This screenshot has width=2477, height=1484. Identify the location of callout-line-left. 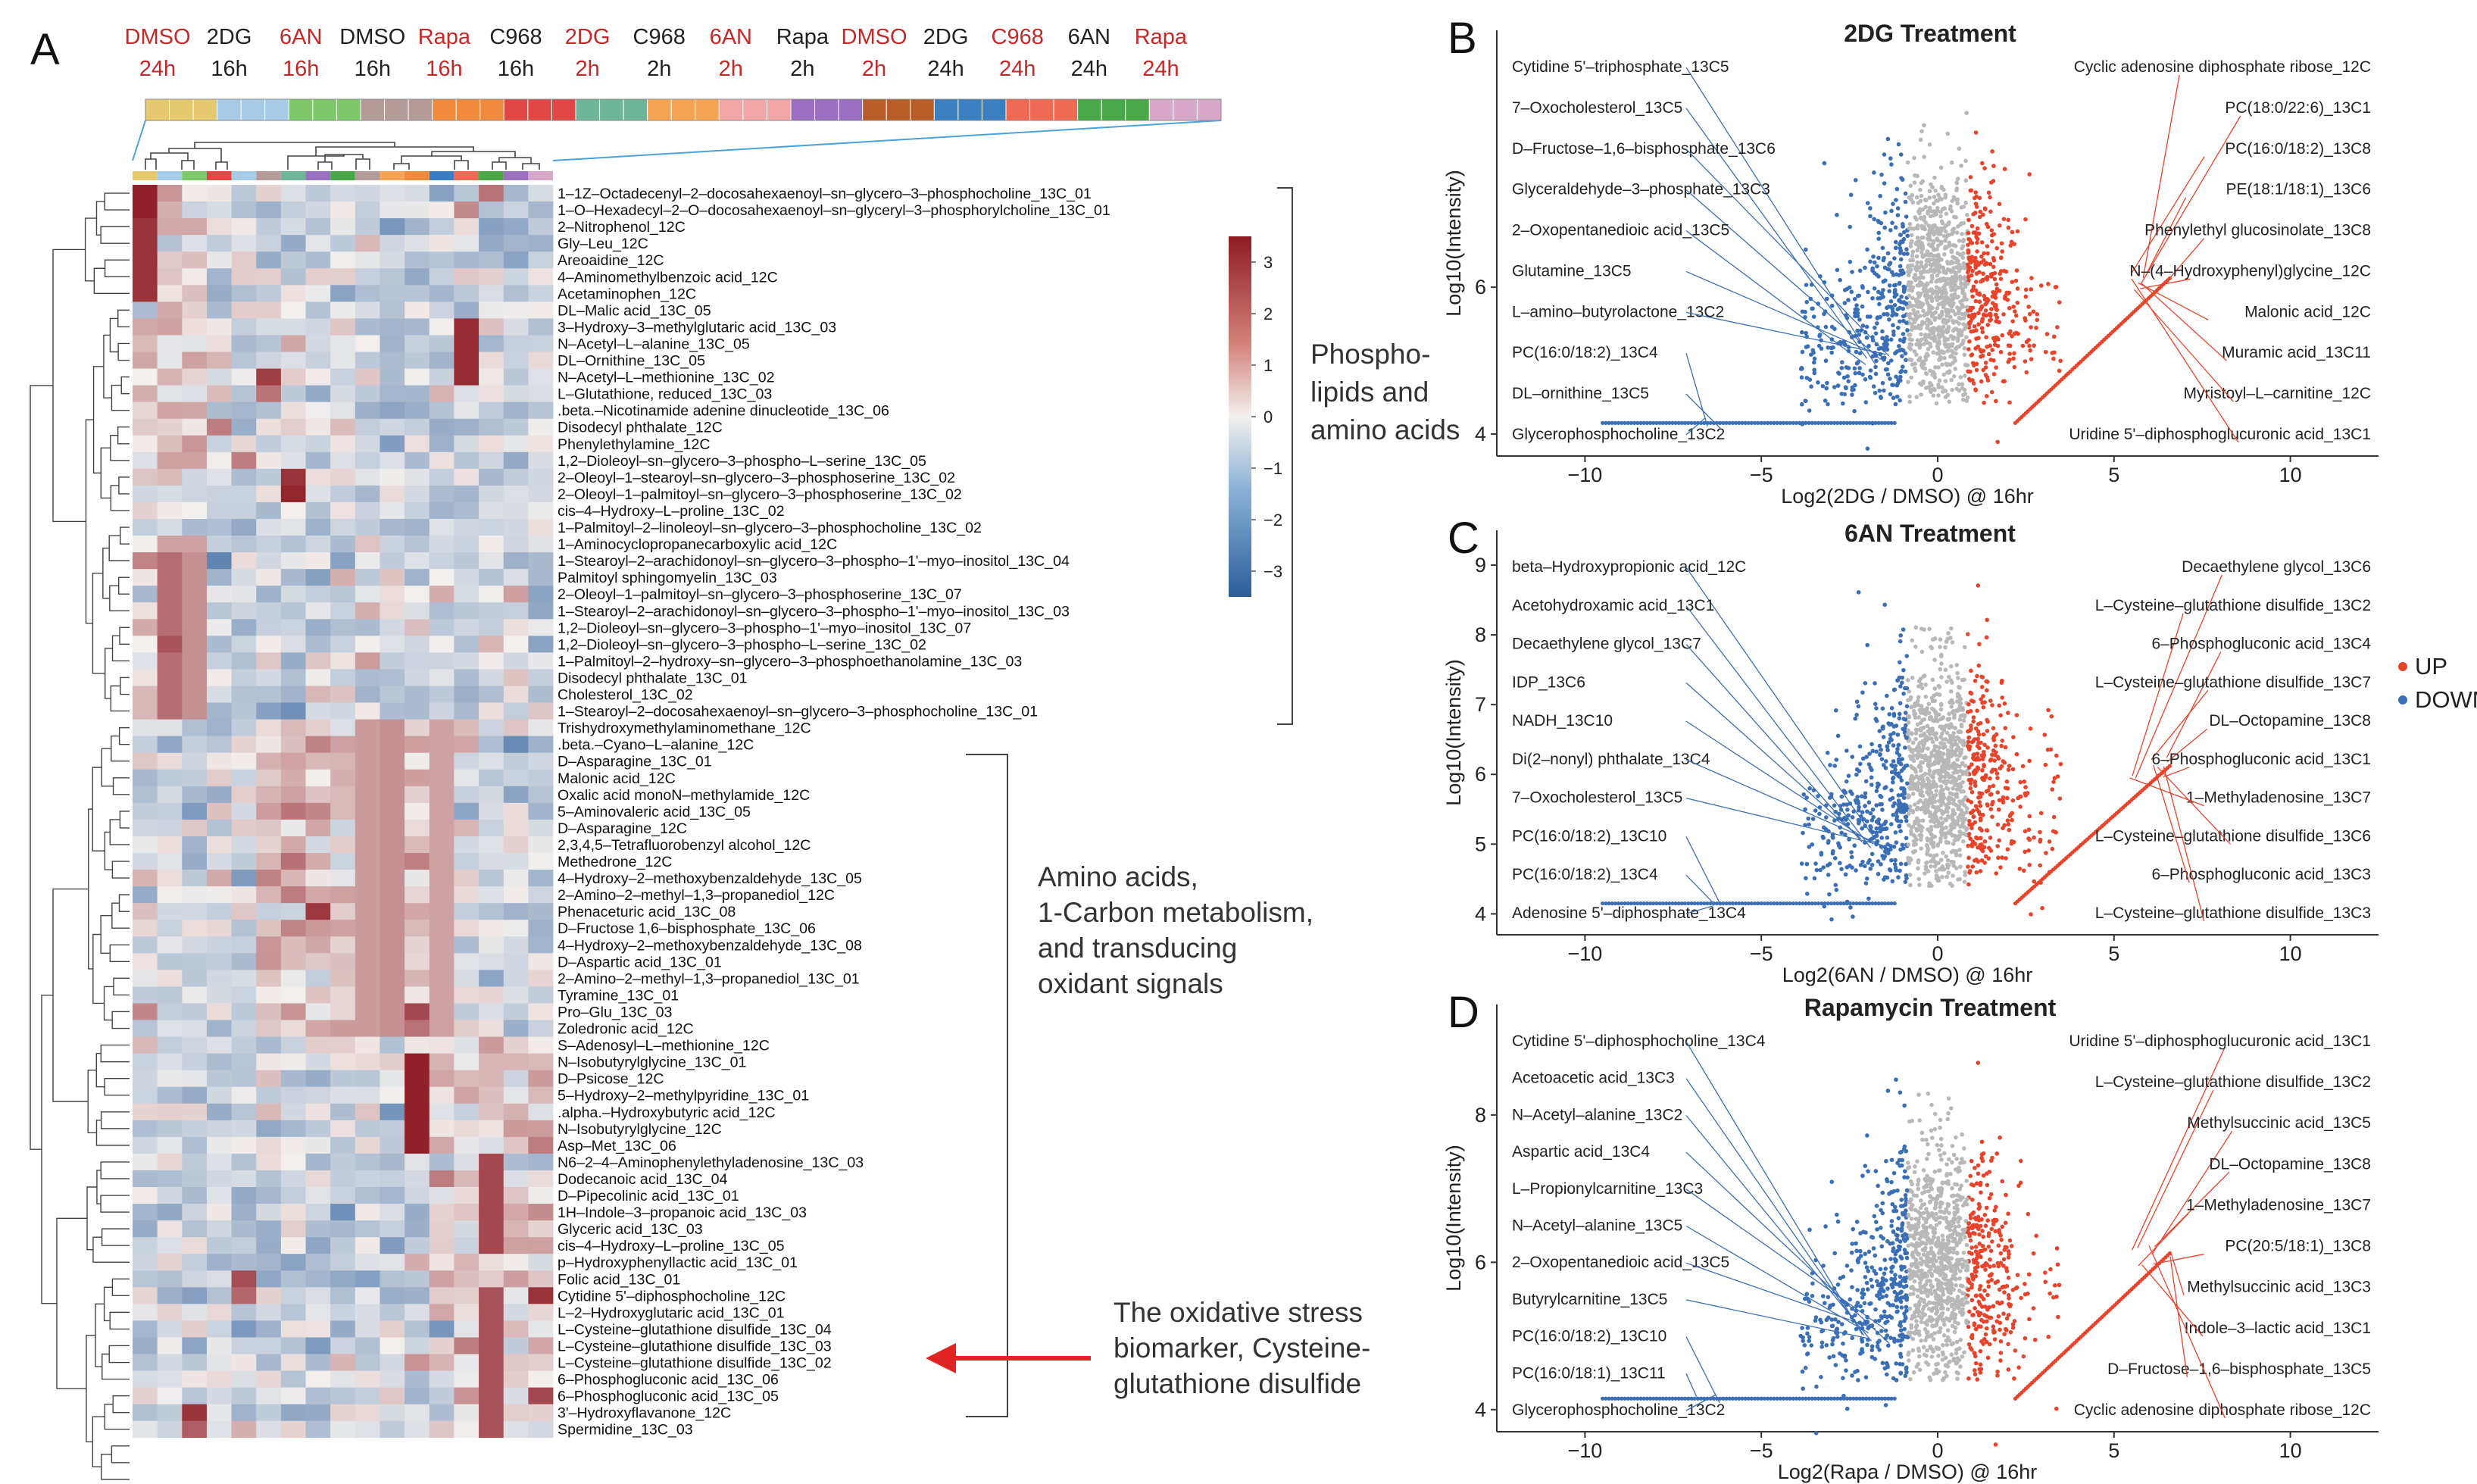
(1776, 233).